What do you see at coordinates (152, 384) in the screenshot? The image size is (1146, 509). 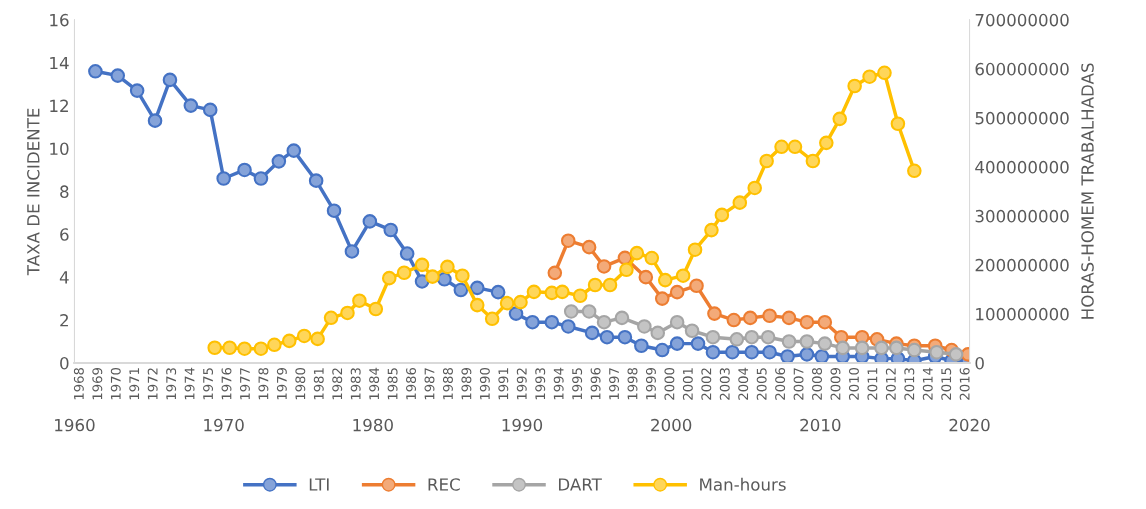 I see `x2-tick-label: 1972` at bounding box center [152, 384].